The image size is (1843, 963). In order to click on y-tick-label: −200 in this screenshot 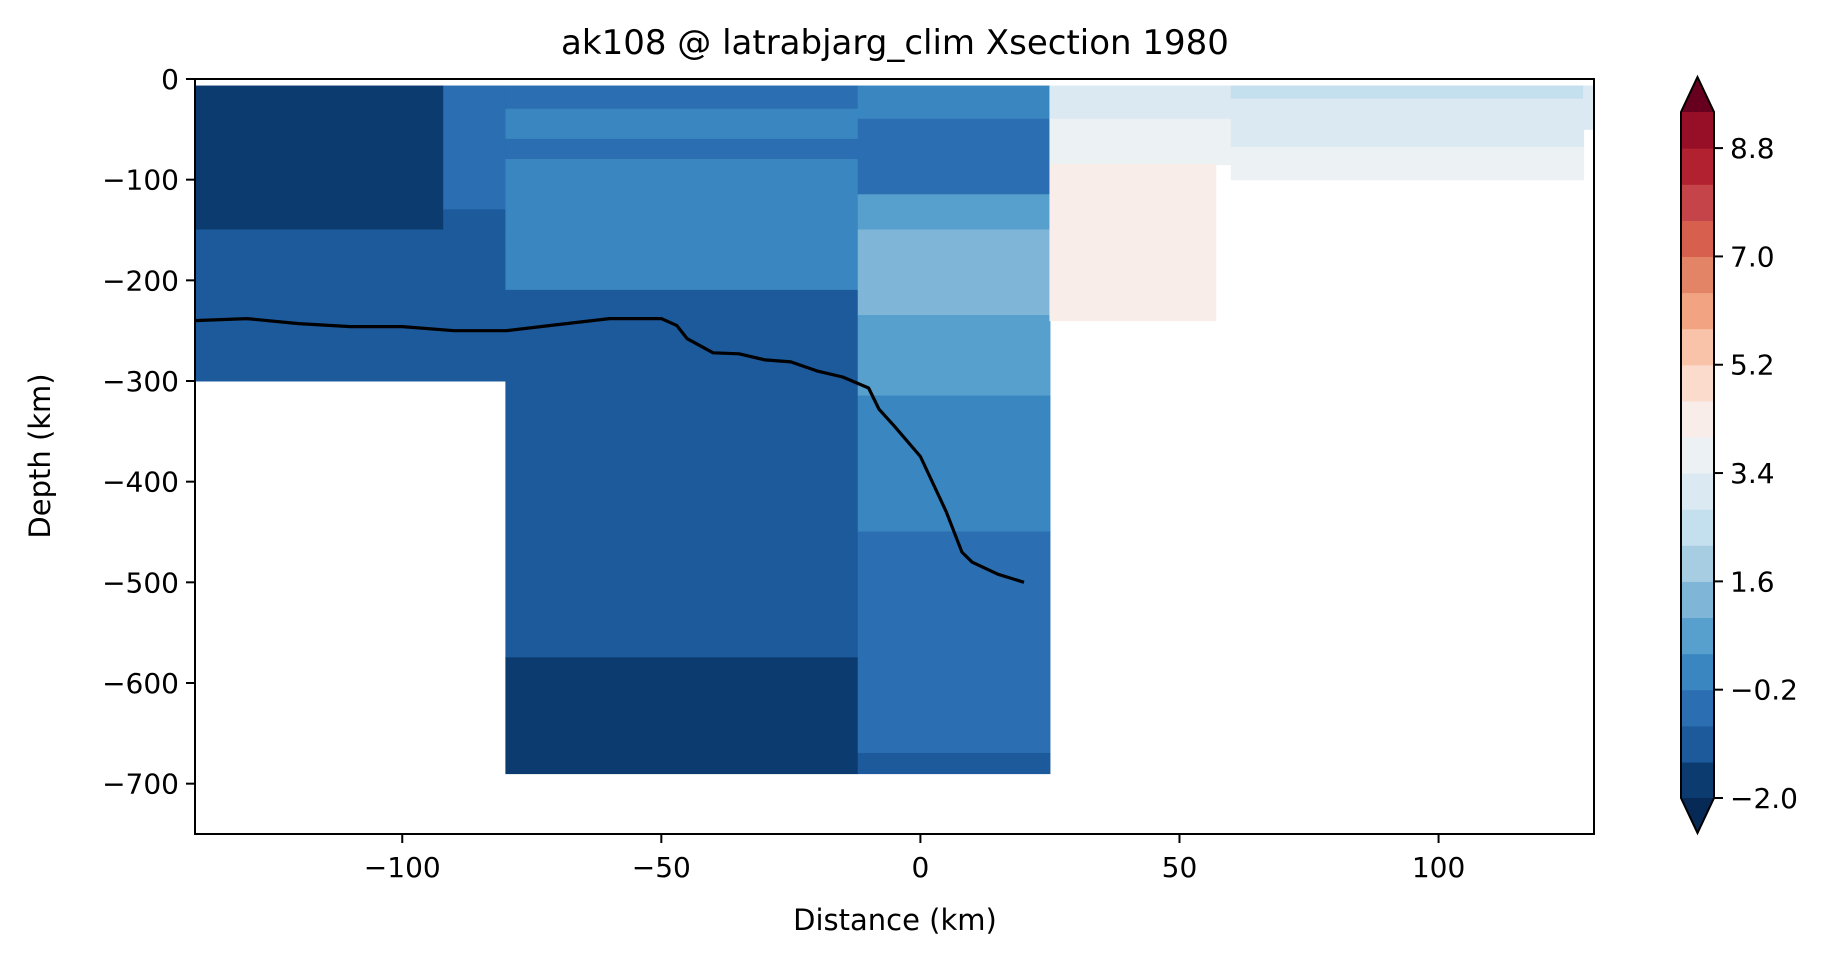, I will do `click(140, 280)`.